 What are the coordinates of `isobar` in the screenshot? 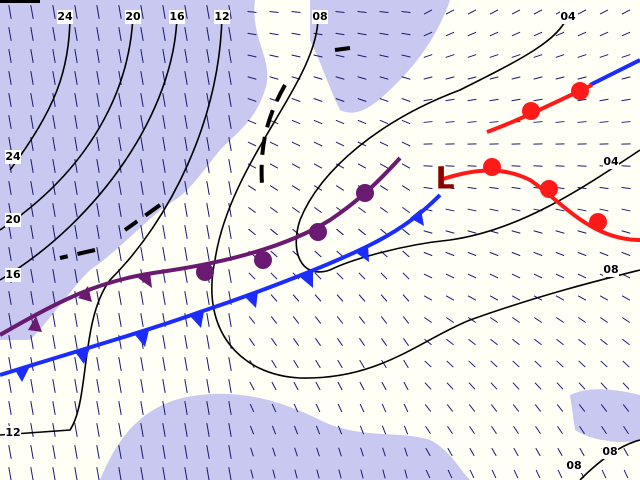 It's located at (67, 122).